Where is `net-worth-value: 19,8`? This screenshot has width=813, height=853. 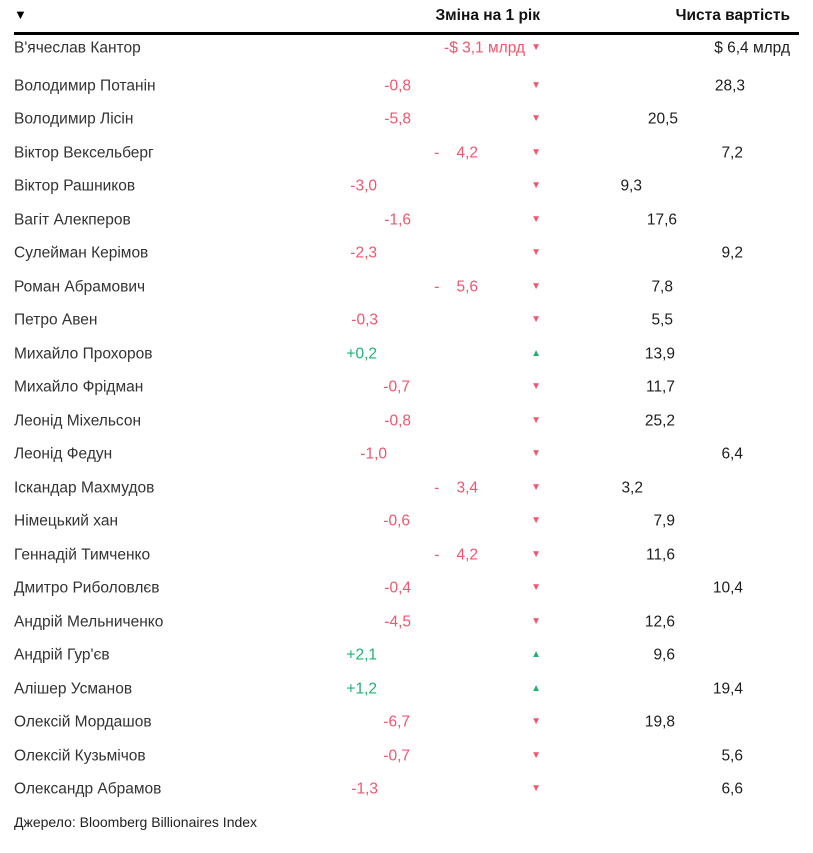 net-worth-value: 19,8 is located at coordinates (659, 722).